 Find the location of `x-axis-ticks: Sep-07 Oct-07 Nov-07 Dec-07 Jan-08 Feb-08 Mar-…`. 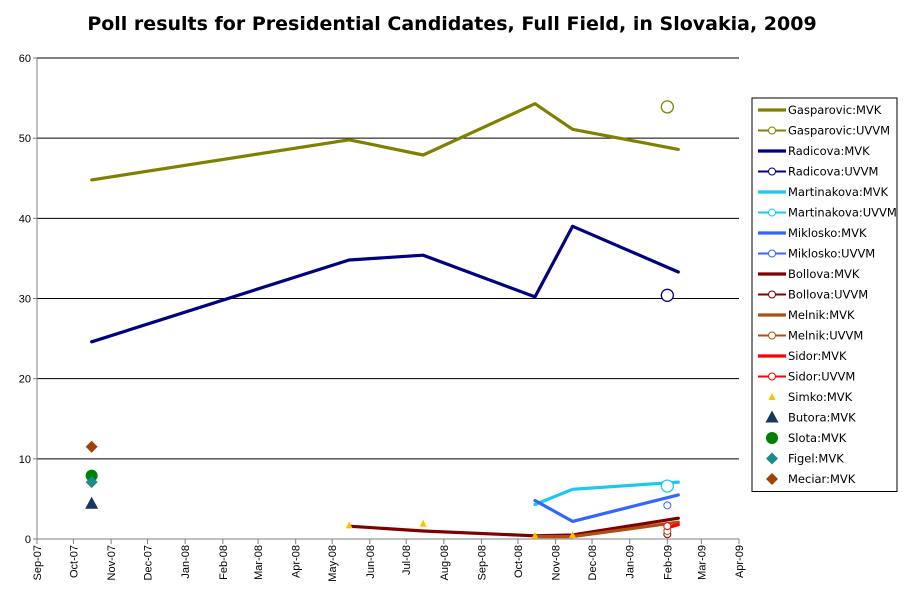

x-axis-ticks: Sep-07 Oct-07 Nov-07 Dec-07 Jan-08 Feb-08 Mar-… is located at coordinates (389, 560).